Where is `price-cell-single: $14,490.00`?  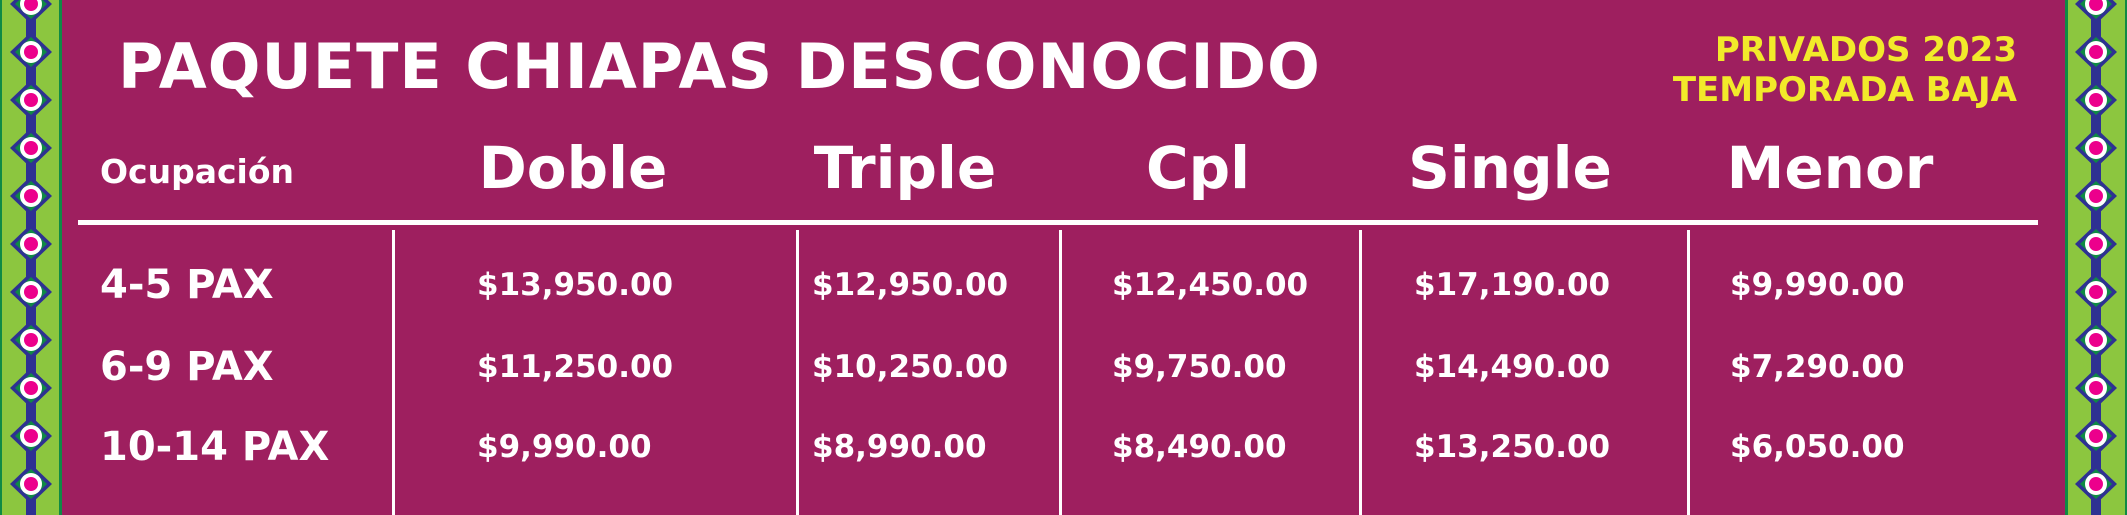
price-cell-single: $14,490.00 is located at coordinates (1512, 367).